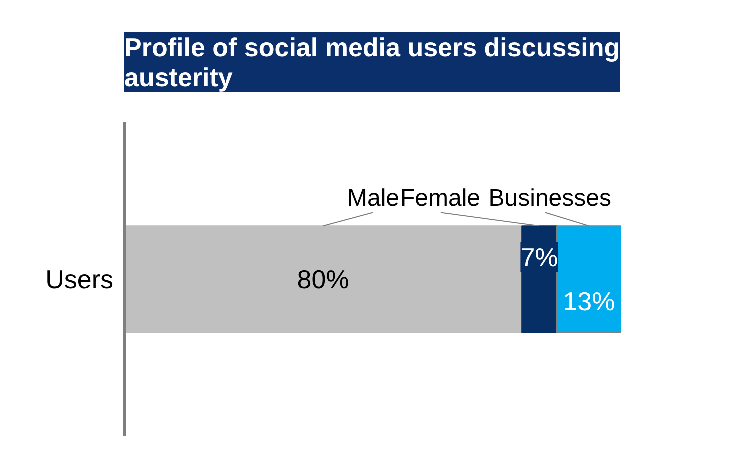 The width and height of the screenshot is (729, 466). What do you see at coordinates (589, 301) in the screenshot?
I see `data-label: 13%` at bounding box center [589, 301].